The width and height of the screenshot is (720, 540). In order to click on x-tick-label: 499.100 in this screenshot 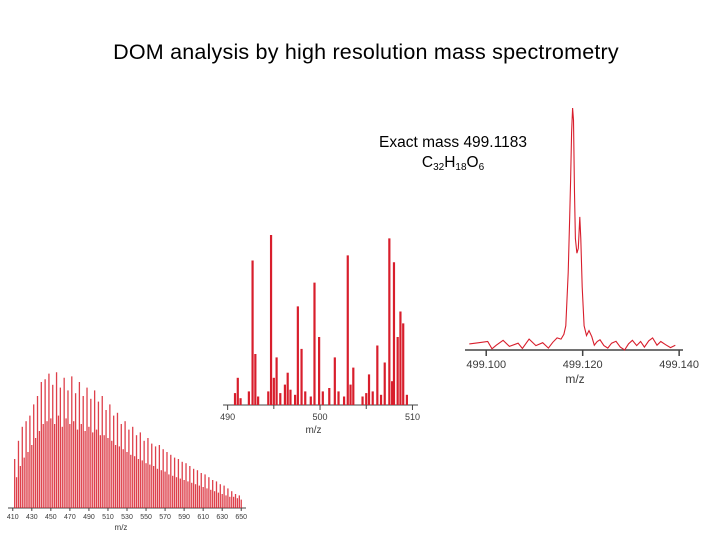, I will do `click(486, 365)`.